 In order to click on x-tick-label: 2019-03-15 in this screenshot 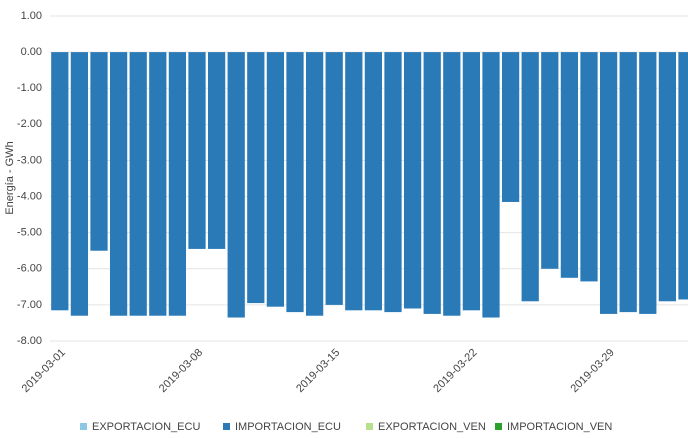, I will do `click(318, 371)`.